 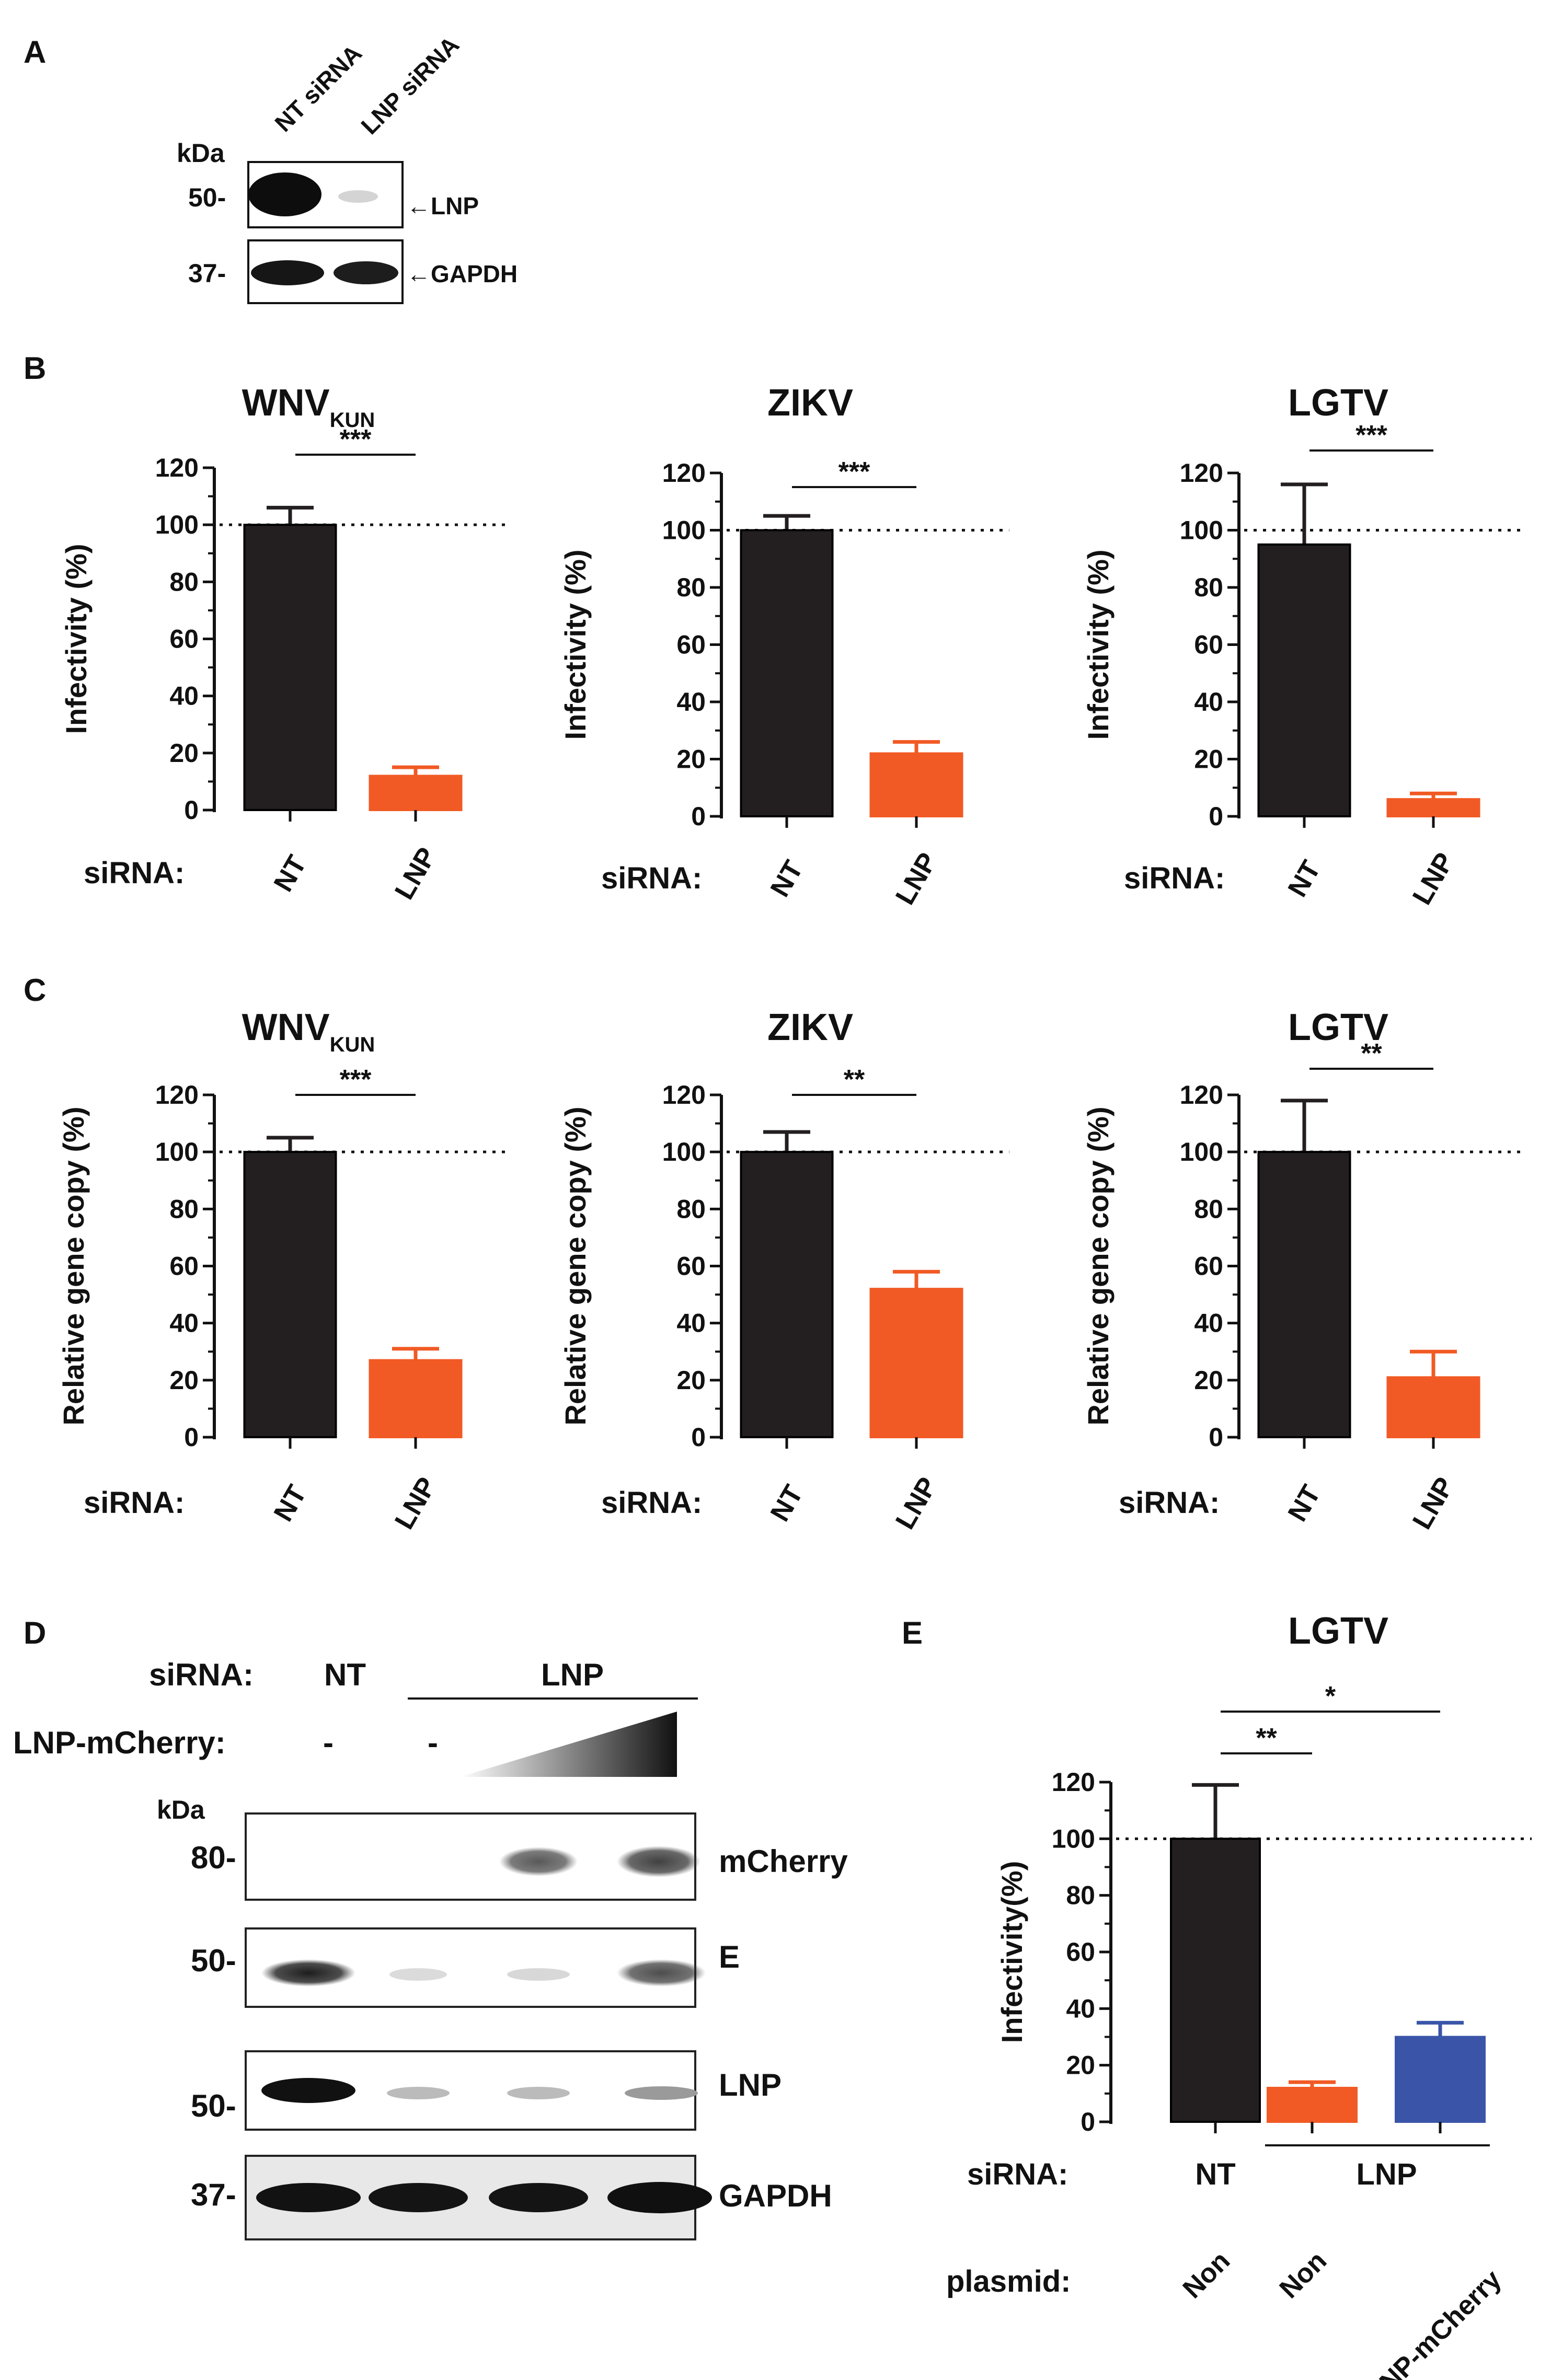 I want to click on blot-d-kda: kDa, so click(x=181, y=1810).